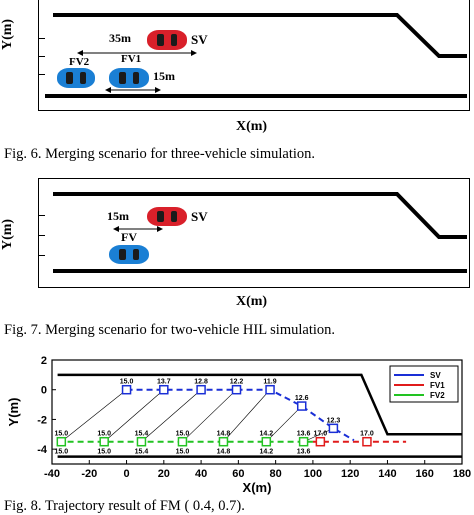 Image resolution: width=474 pixels, height=515 pixels. Describe the element at coordinates (164, 382) in the screenshot. I see `sv-point-label: 13.7` at that location.